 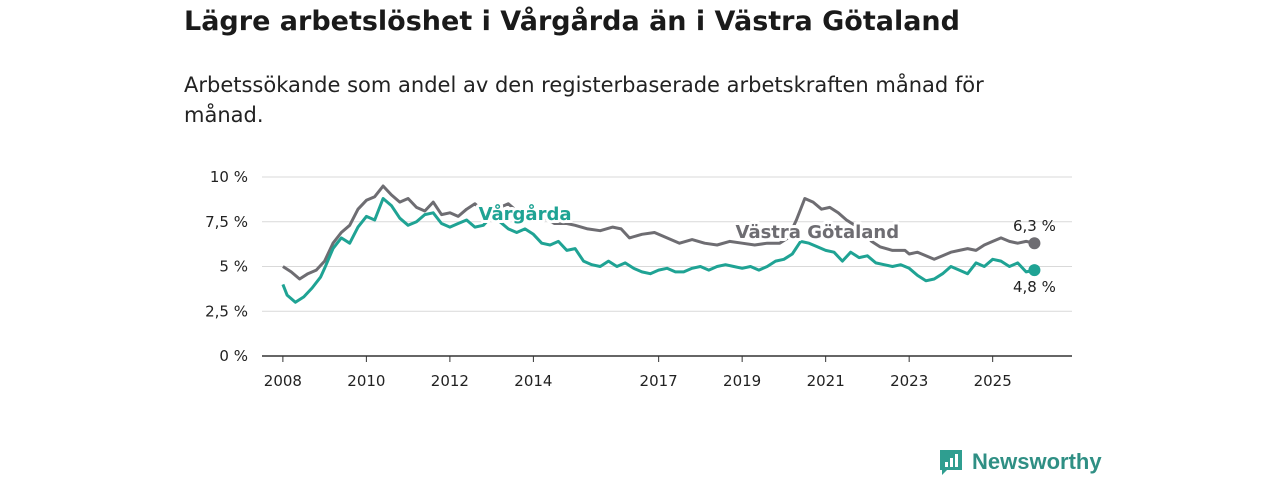 What do you see at coordinates (229, 177) in the screenshot?
I see `y-tick-label: 10 %` at bounding box center [229, 177].